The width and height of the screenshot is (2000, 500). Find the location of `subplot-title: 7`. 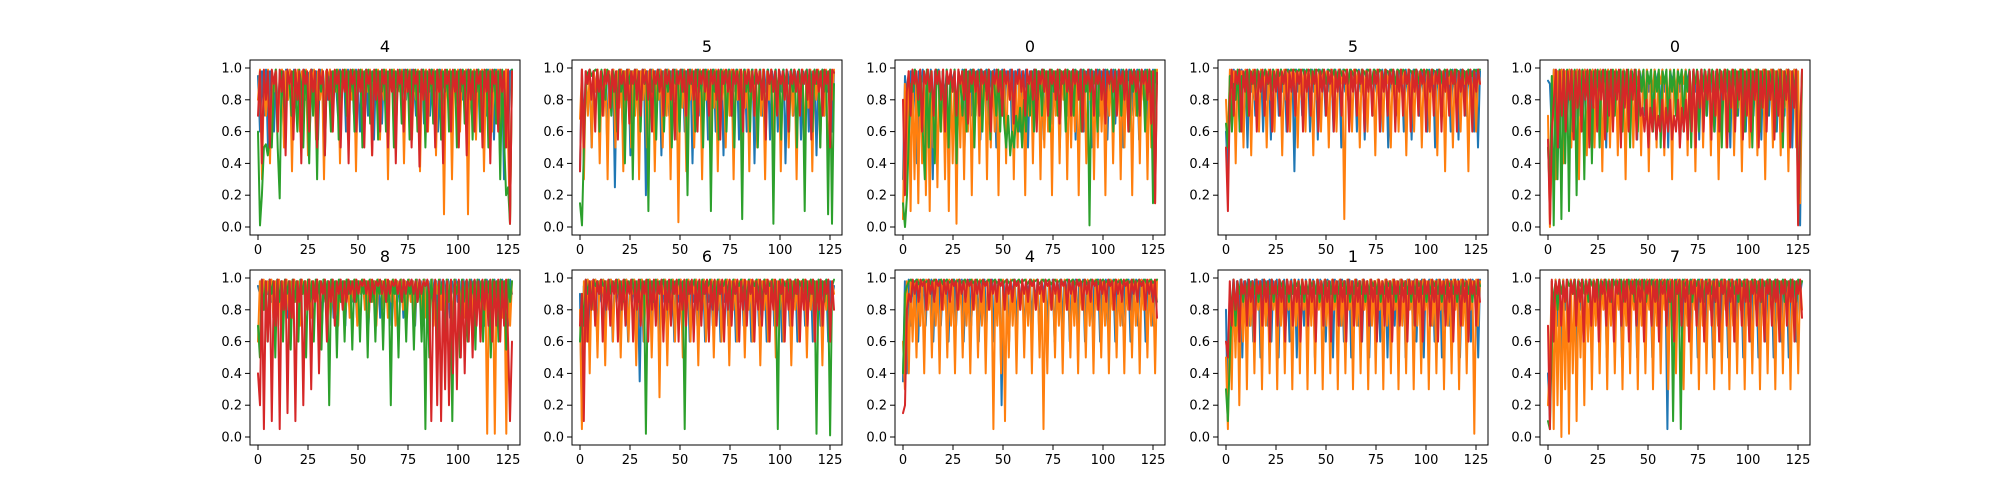

subplot-title: 7 is located at coordinates (1675, 256).